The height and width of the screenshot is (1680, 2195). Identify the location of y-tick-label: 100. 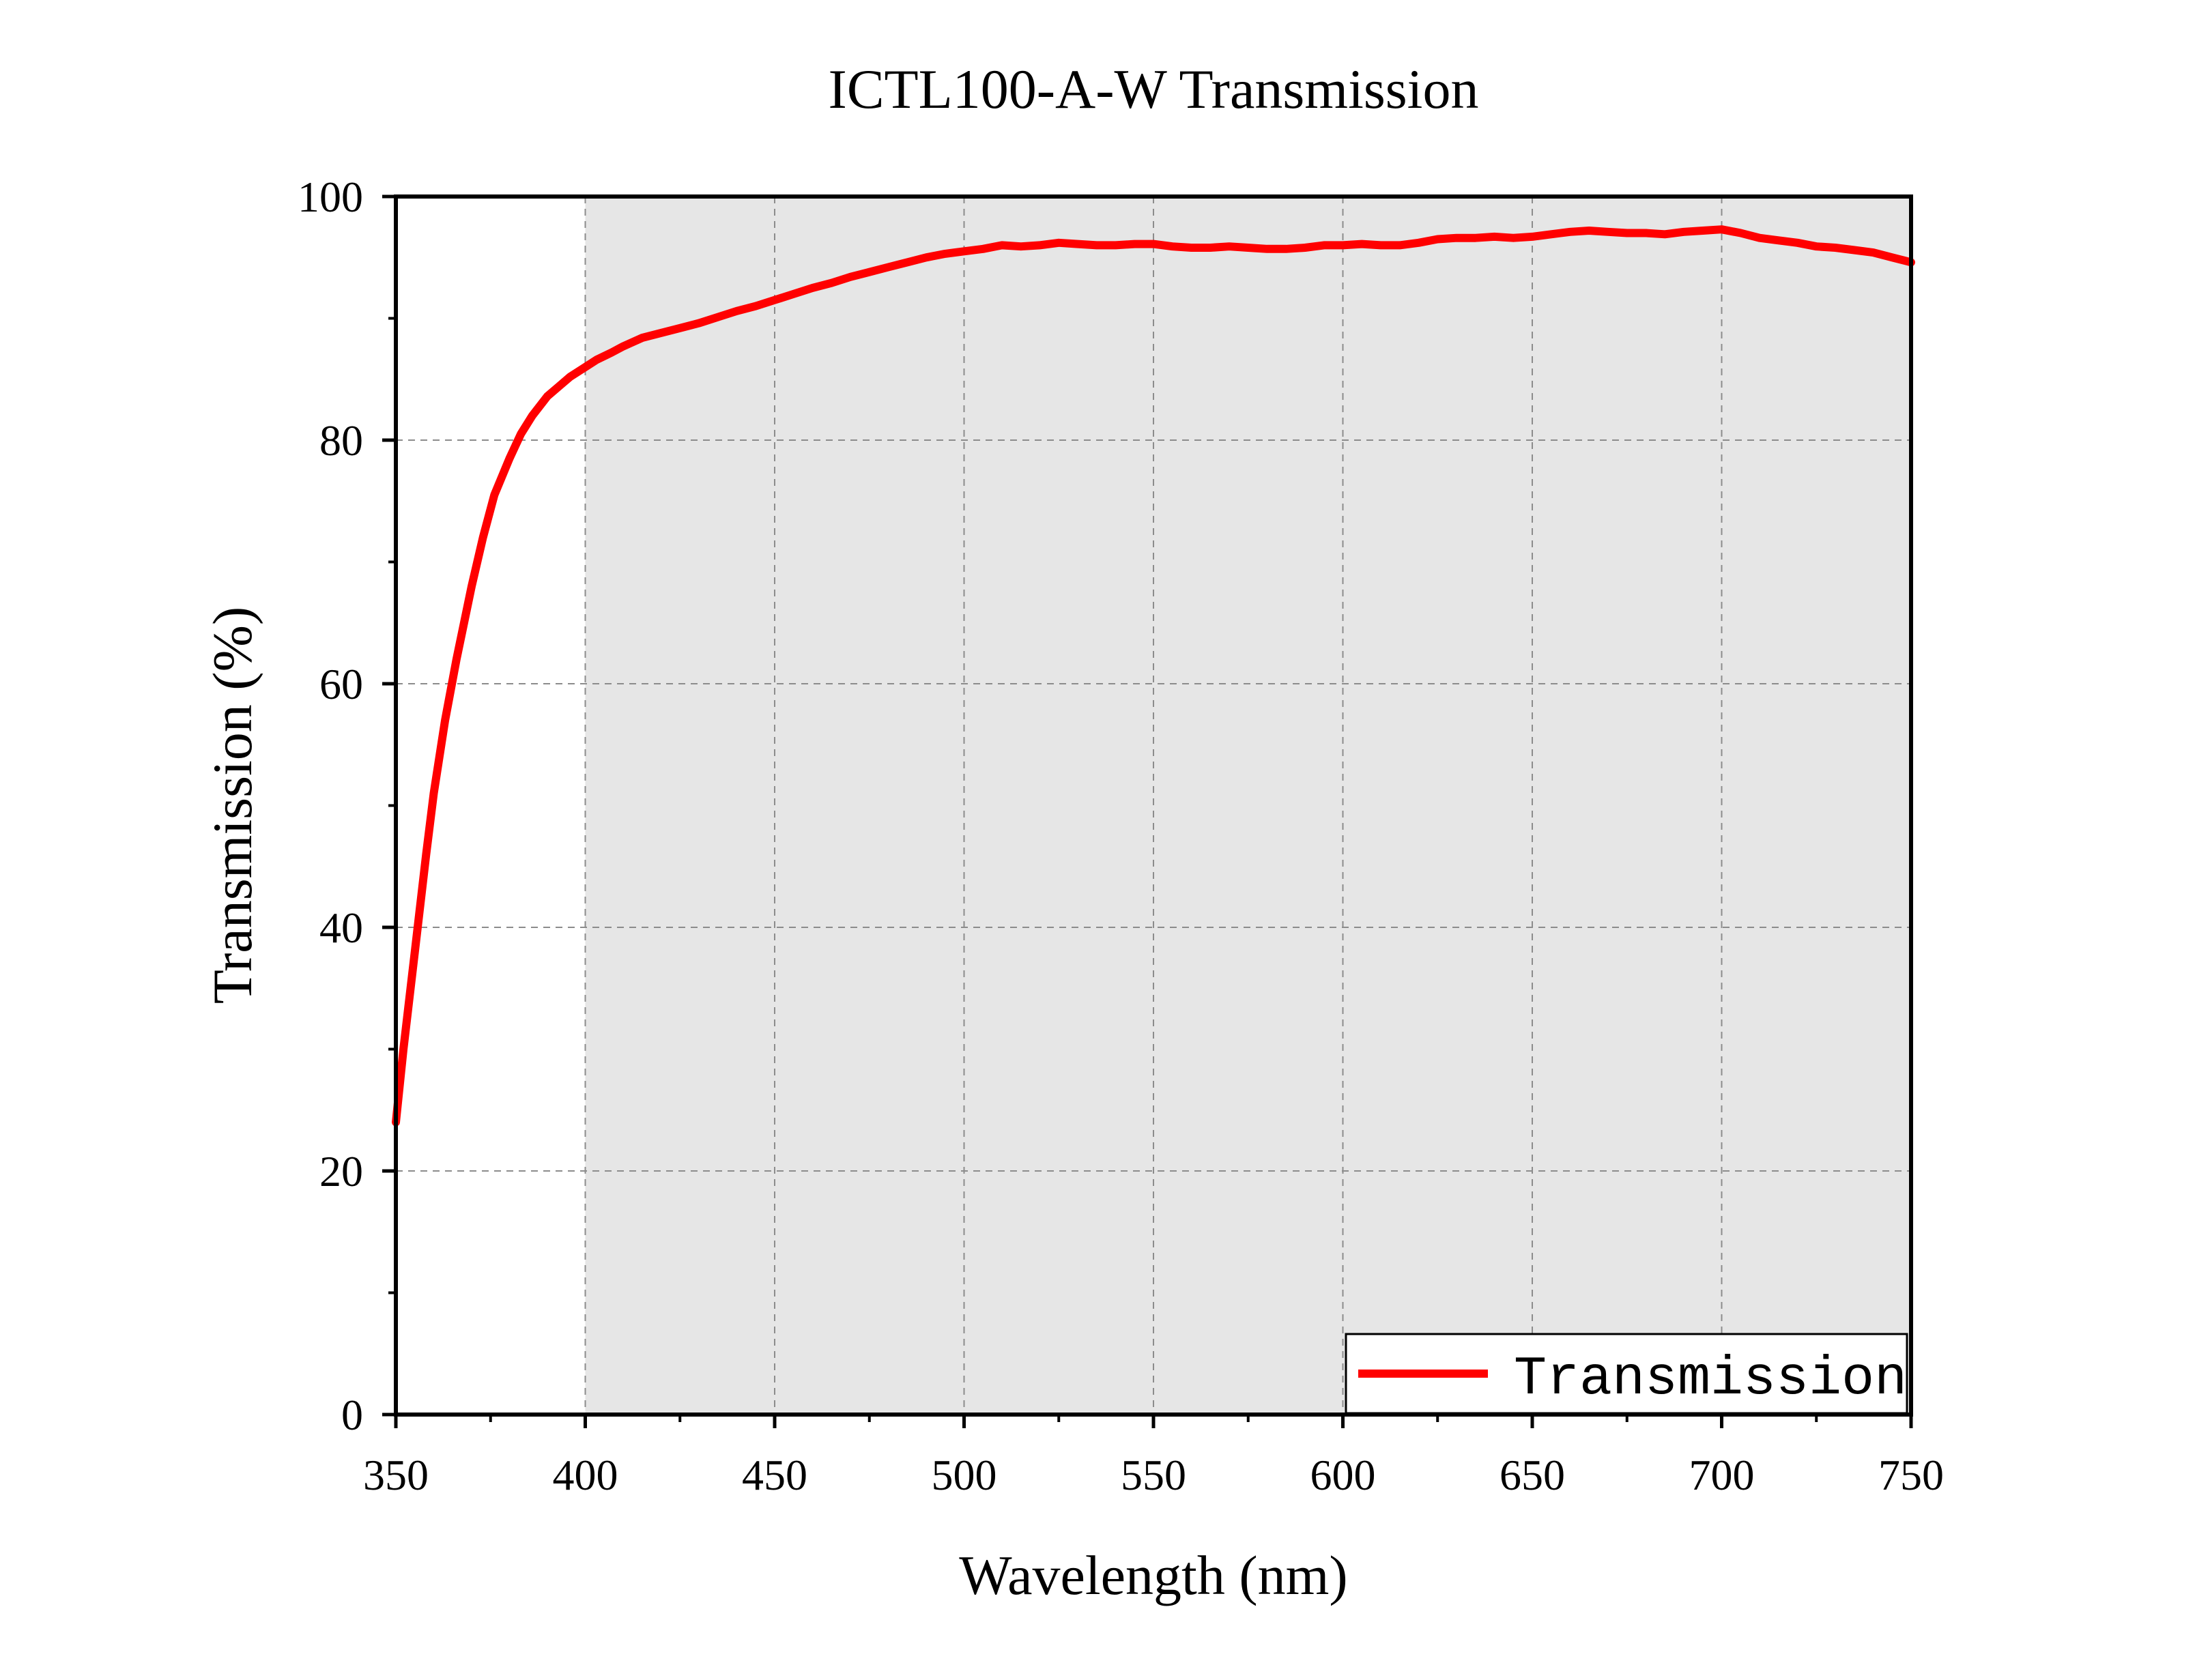
(331, 197).